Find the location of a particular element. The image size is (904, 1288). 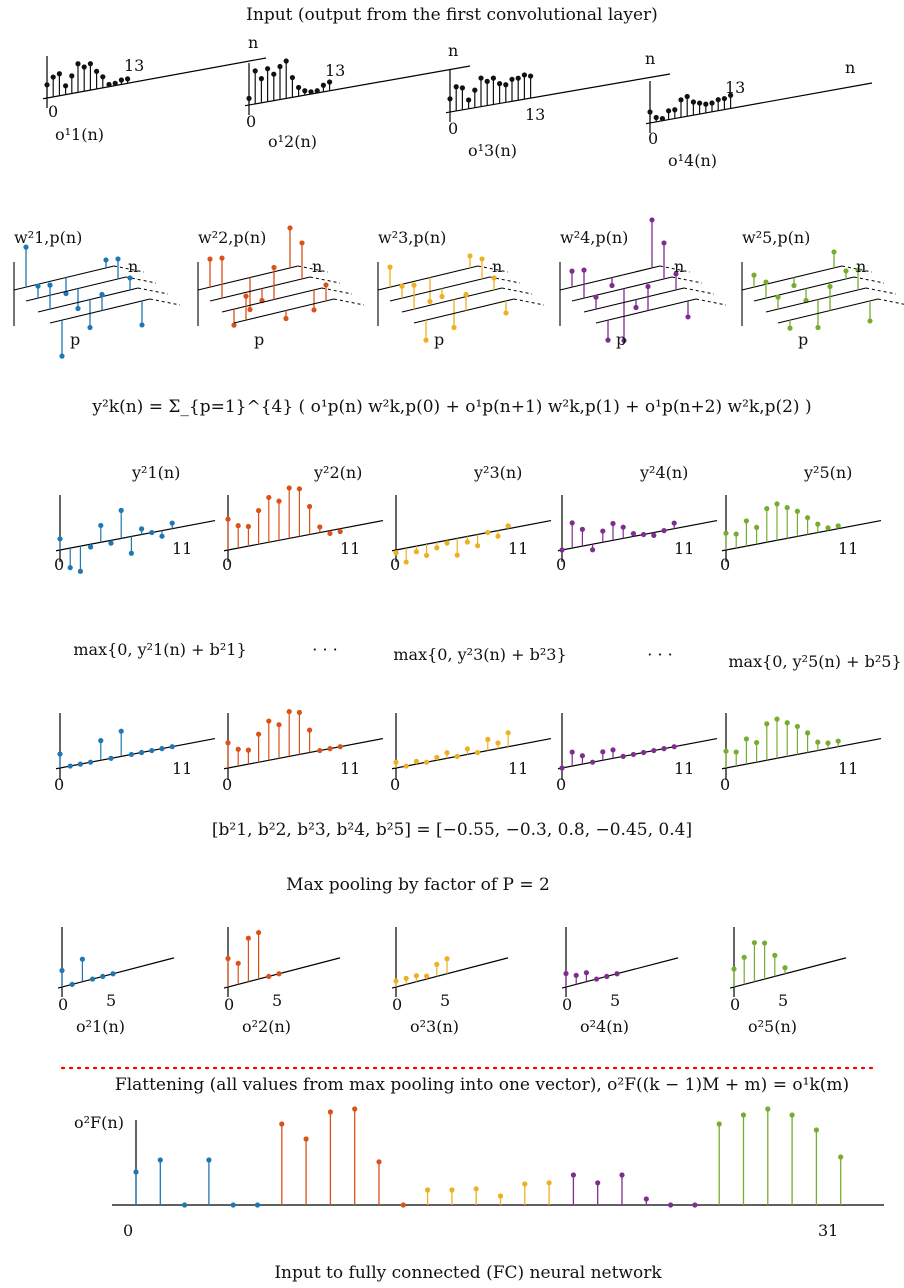

relu-panel-2: 0 11 is located at coordinates (303, 751).